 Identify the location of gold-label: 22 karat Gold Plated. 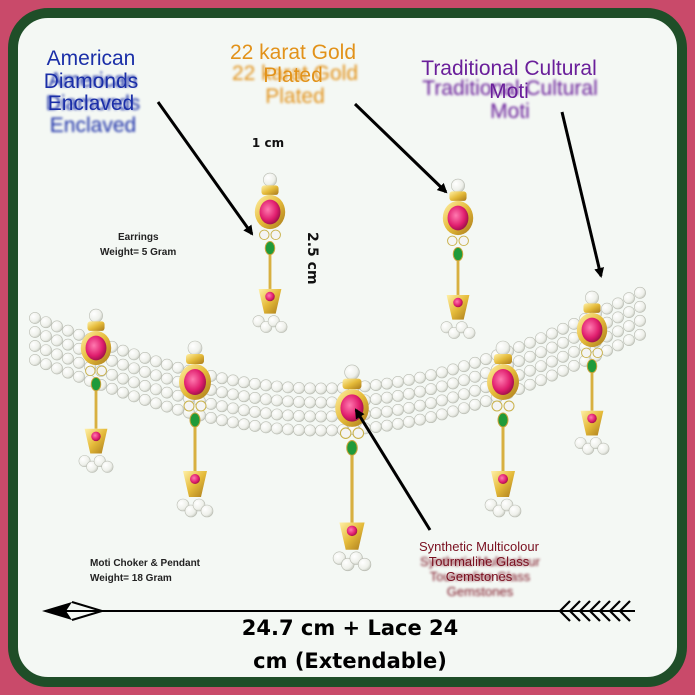
(293, 64).